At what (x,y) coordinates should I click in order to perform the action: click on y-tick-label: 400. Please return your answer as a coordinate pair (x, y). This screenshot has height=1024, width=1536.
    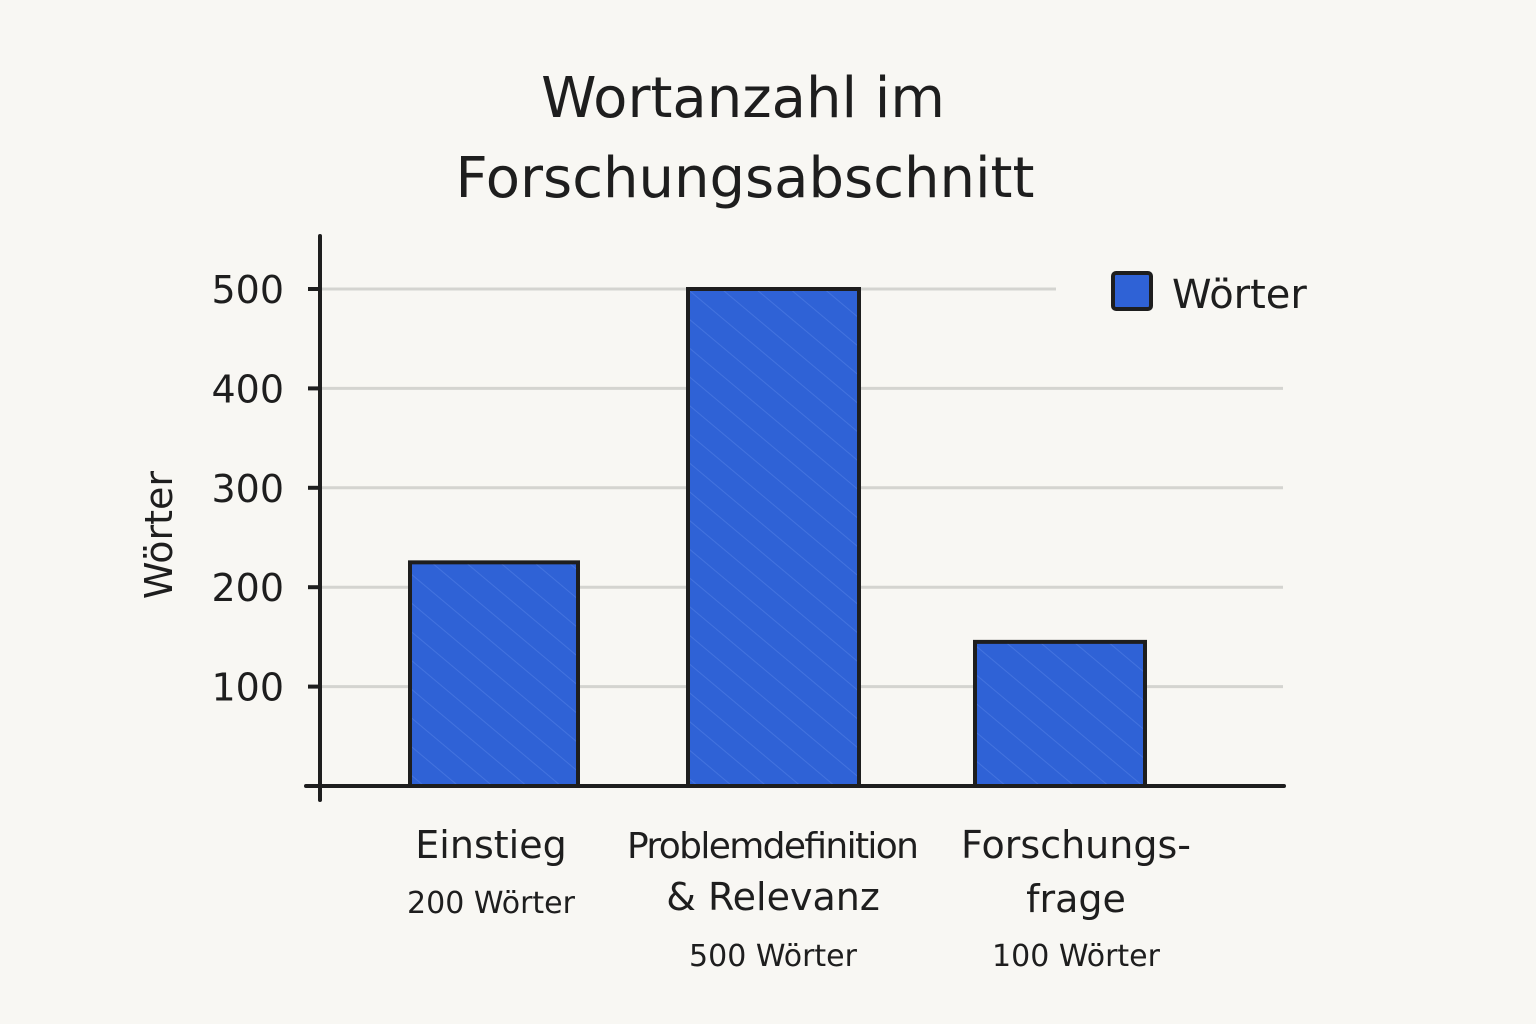
    Looking at the image, I should click on (247, 389).